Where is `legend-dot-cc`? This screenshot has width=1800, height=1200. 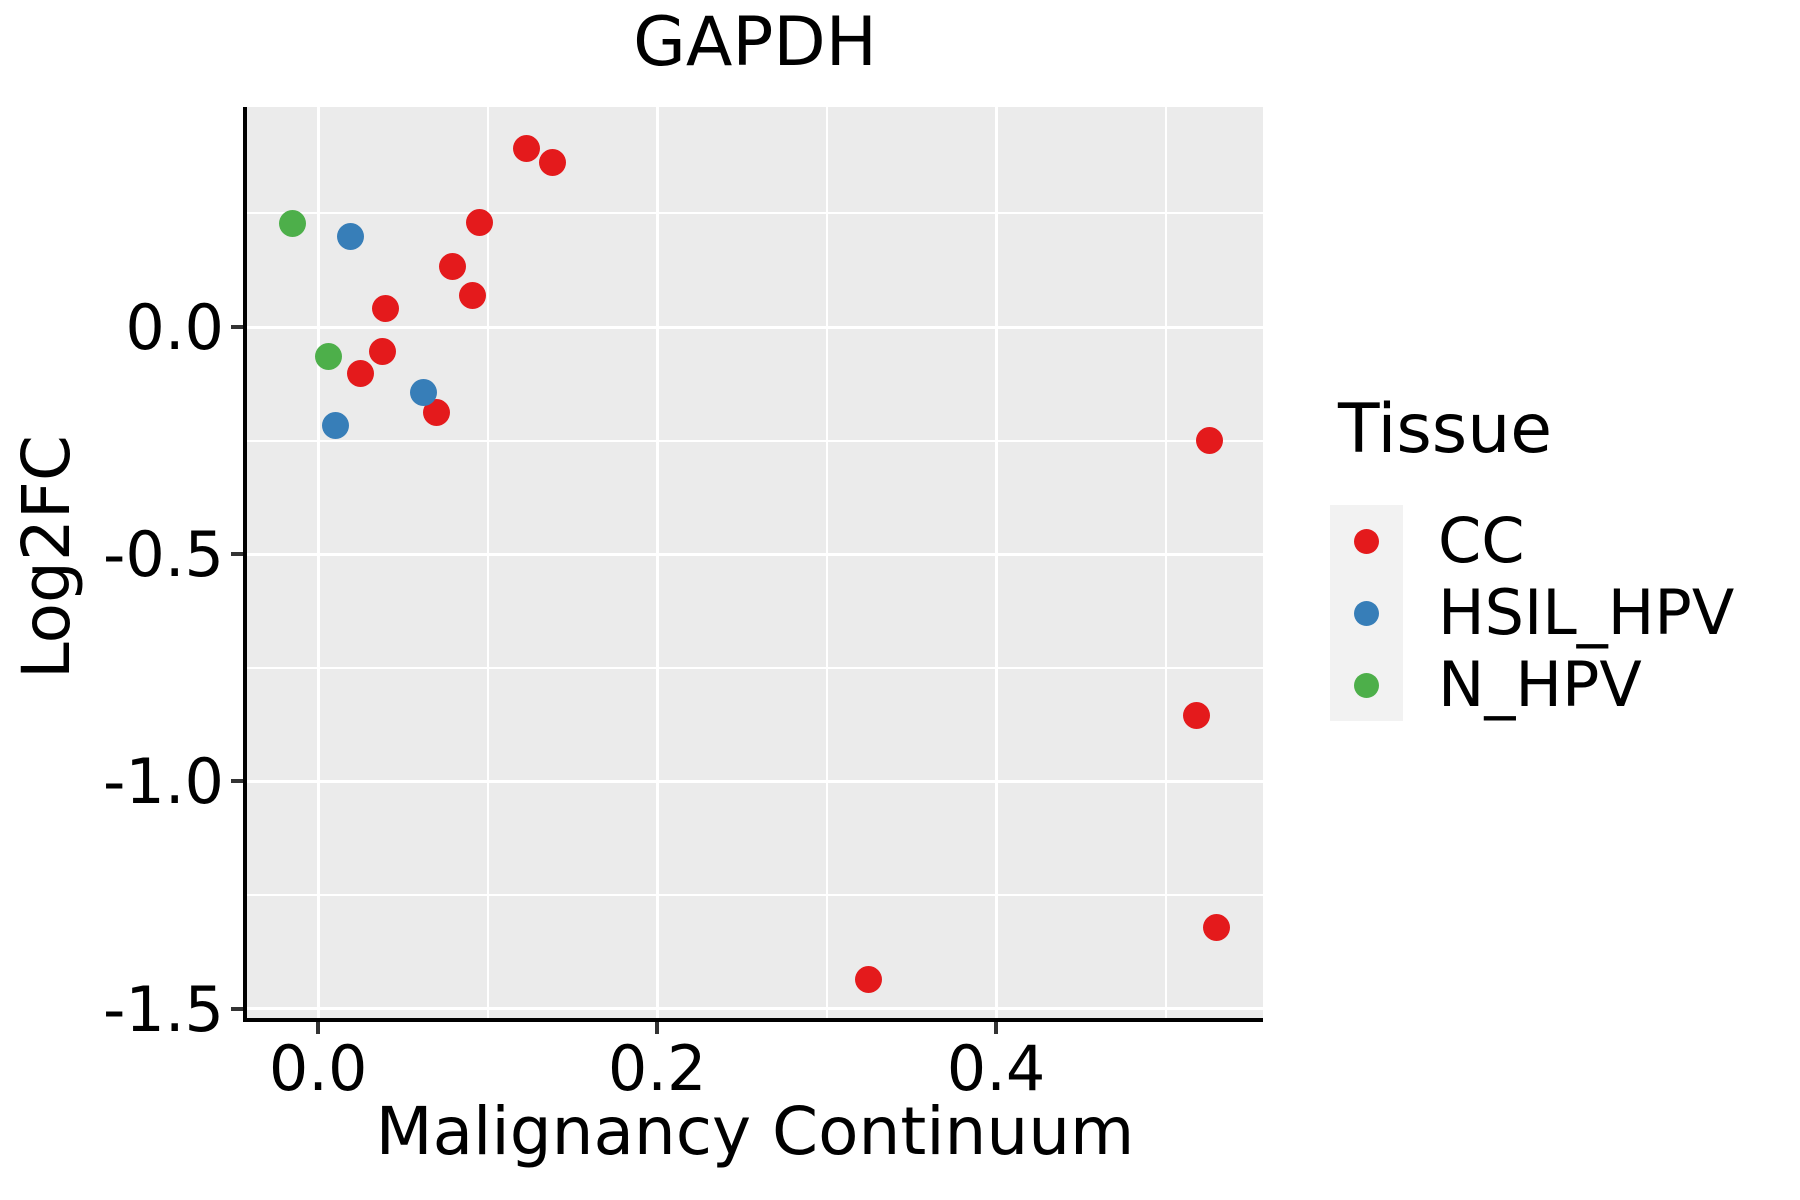 legend-dot-cc is located at coordinates (1366, 541).